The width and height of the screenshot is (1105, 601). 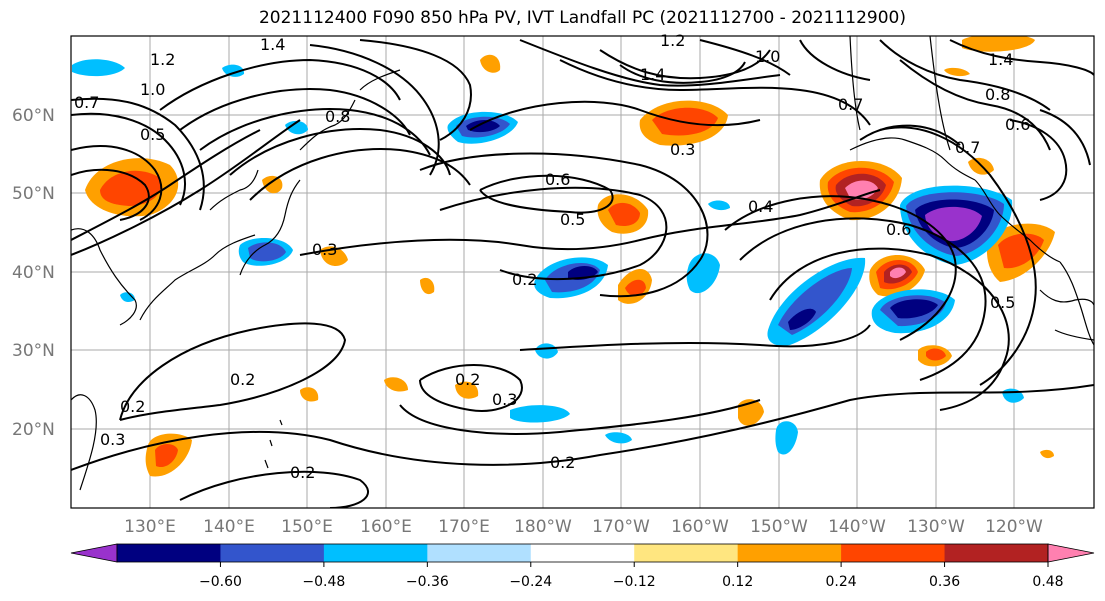 What do you see at coordinates (220, 582) in the screenshot?
I see `colorbar-tick-label: −0.60` at bounding box center [220, 582].